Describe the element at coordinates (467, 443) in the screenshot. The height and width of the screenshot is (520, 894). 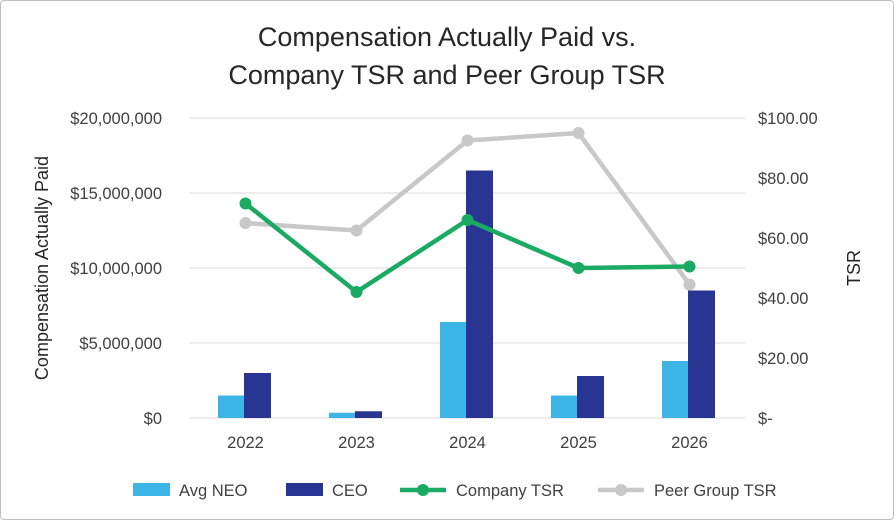
I see `x-tick-label: 2024` at that location.